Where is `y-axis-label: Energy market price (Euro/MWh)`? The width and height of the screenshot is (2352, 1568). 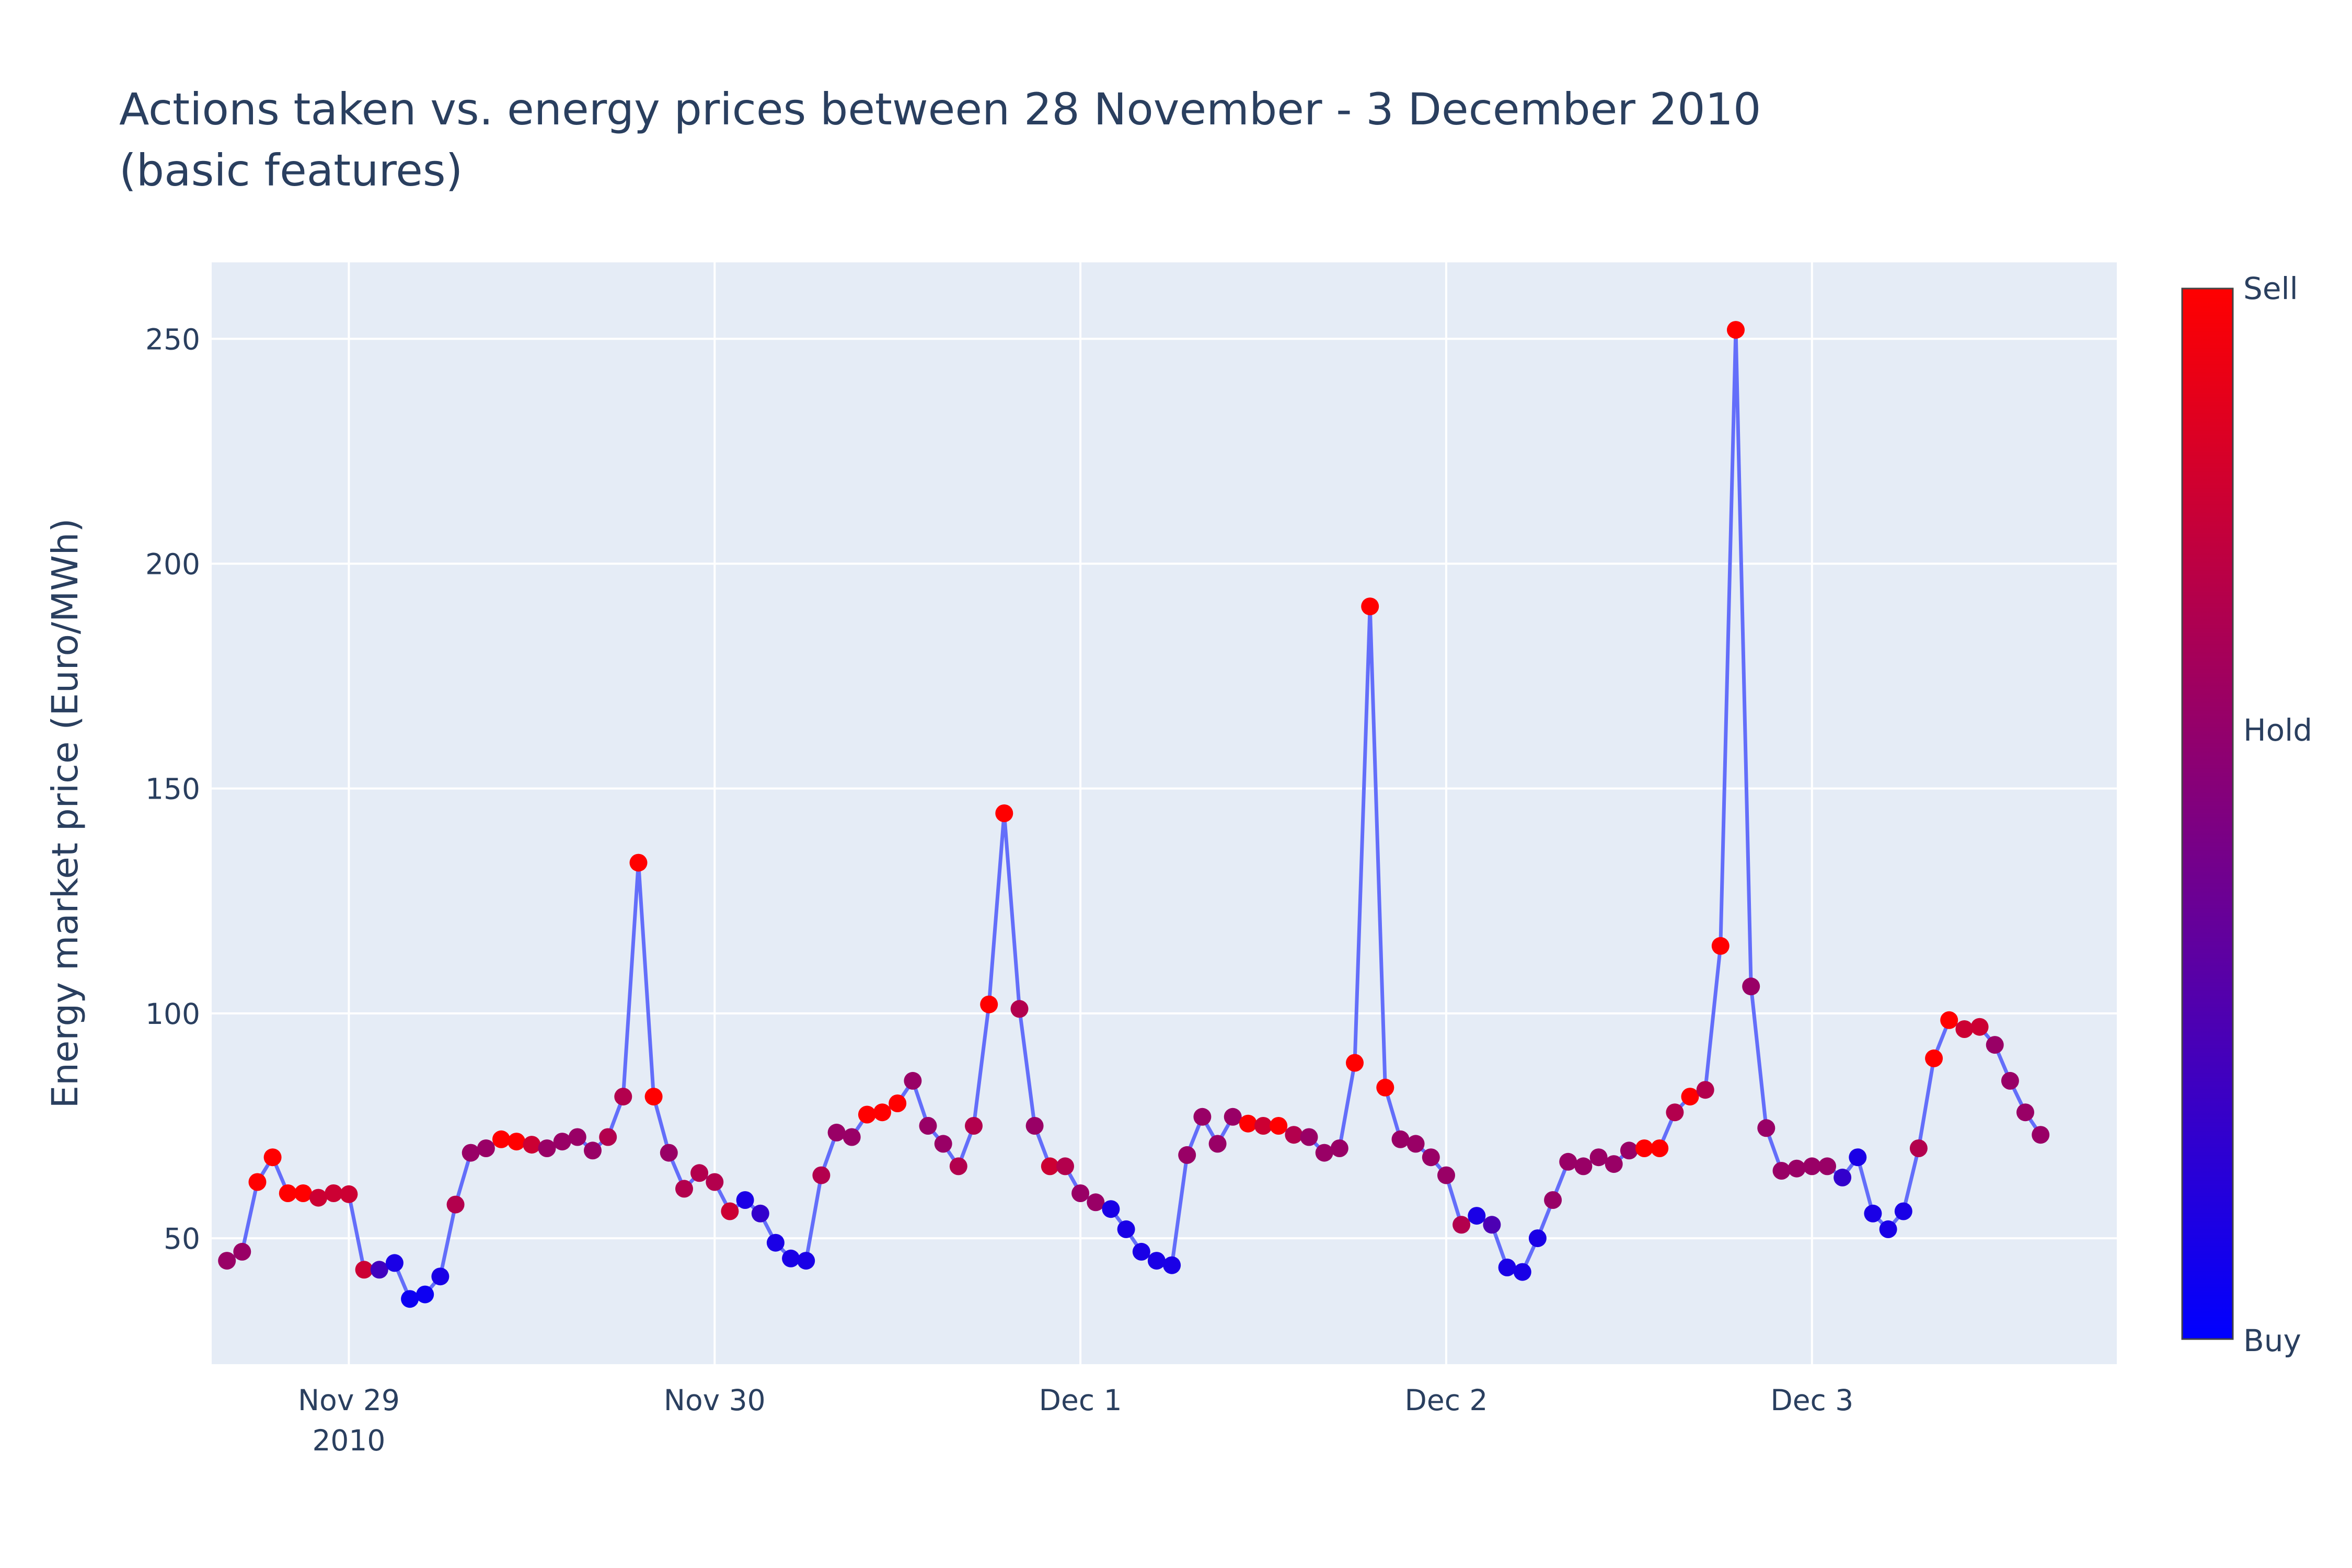 y-axis-label: Energy market price (Euro/MWh) is located at coordinates (65, 813).